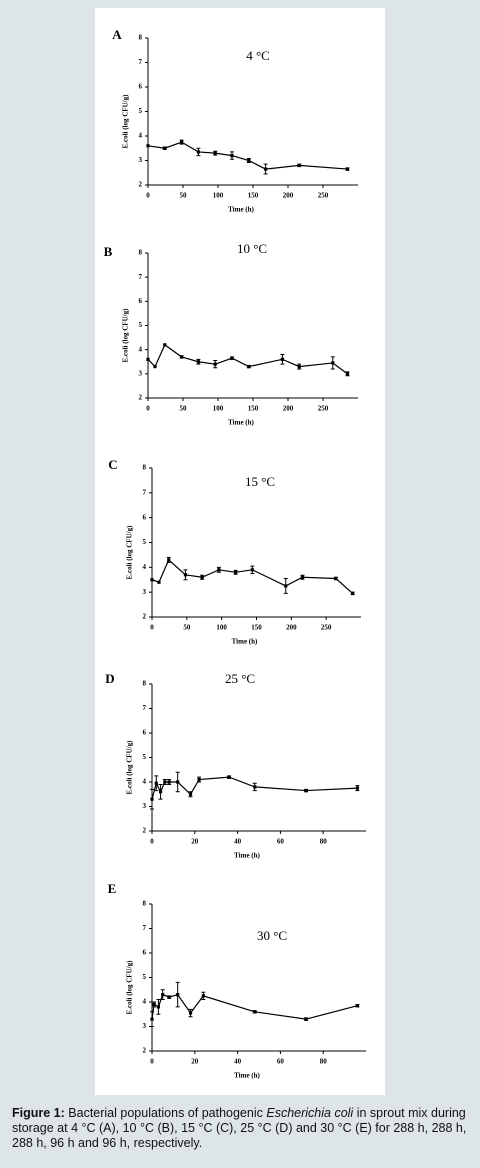 The width and height of the screenshot is (480, 1168). What do you see at coordinates (281, 1062) in the screenshot?
I see `x-tick-label: 60` at bounding box center [281, 1062].